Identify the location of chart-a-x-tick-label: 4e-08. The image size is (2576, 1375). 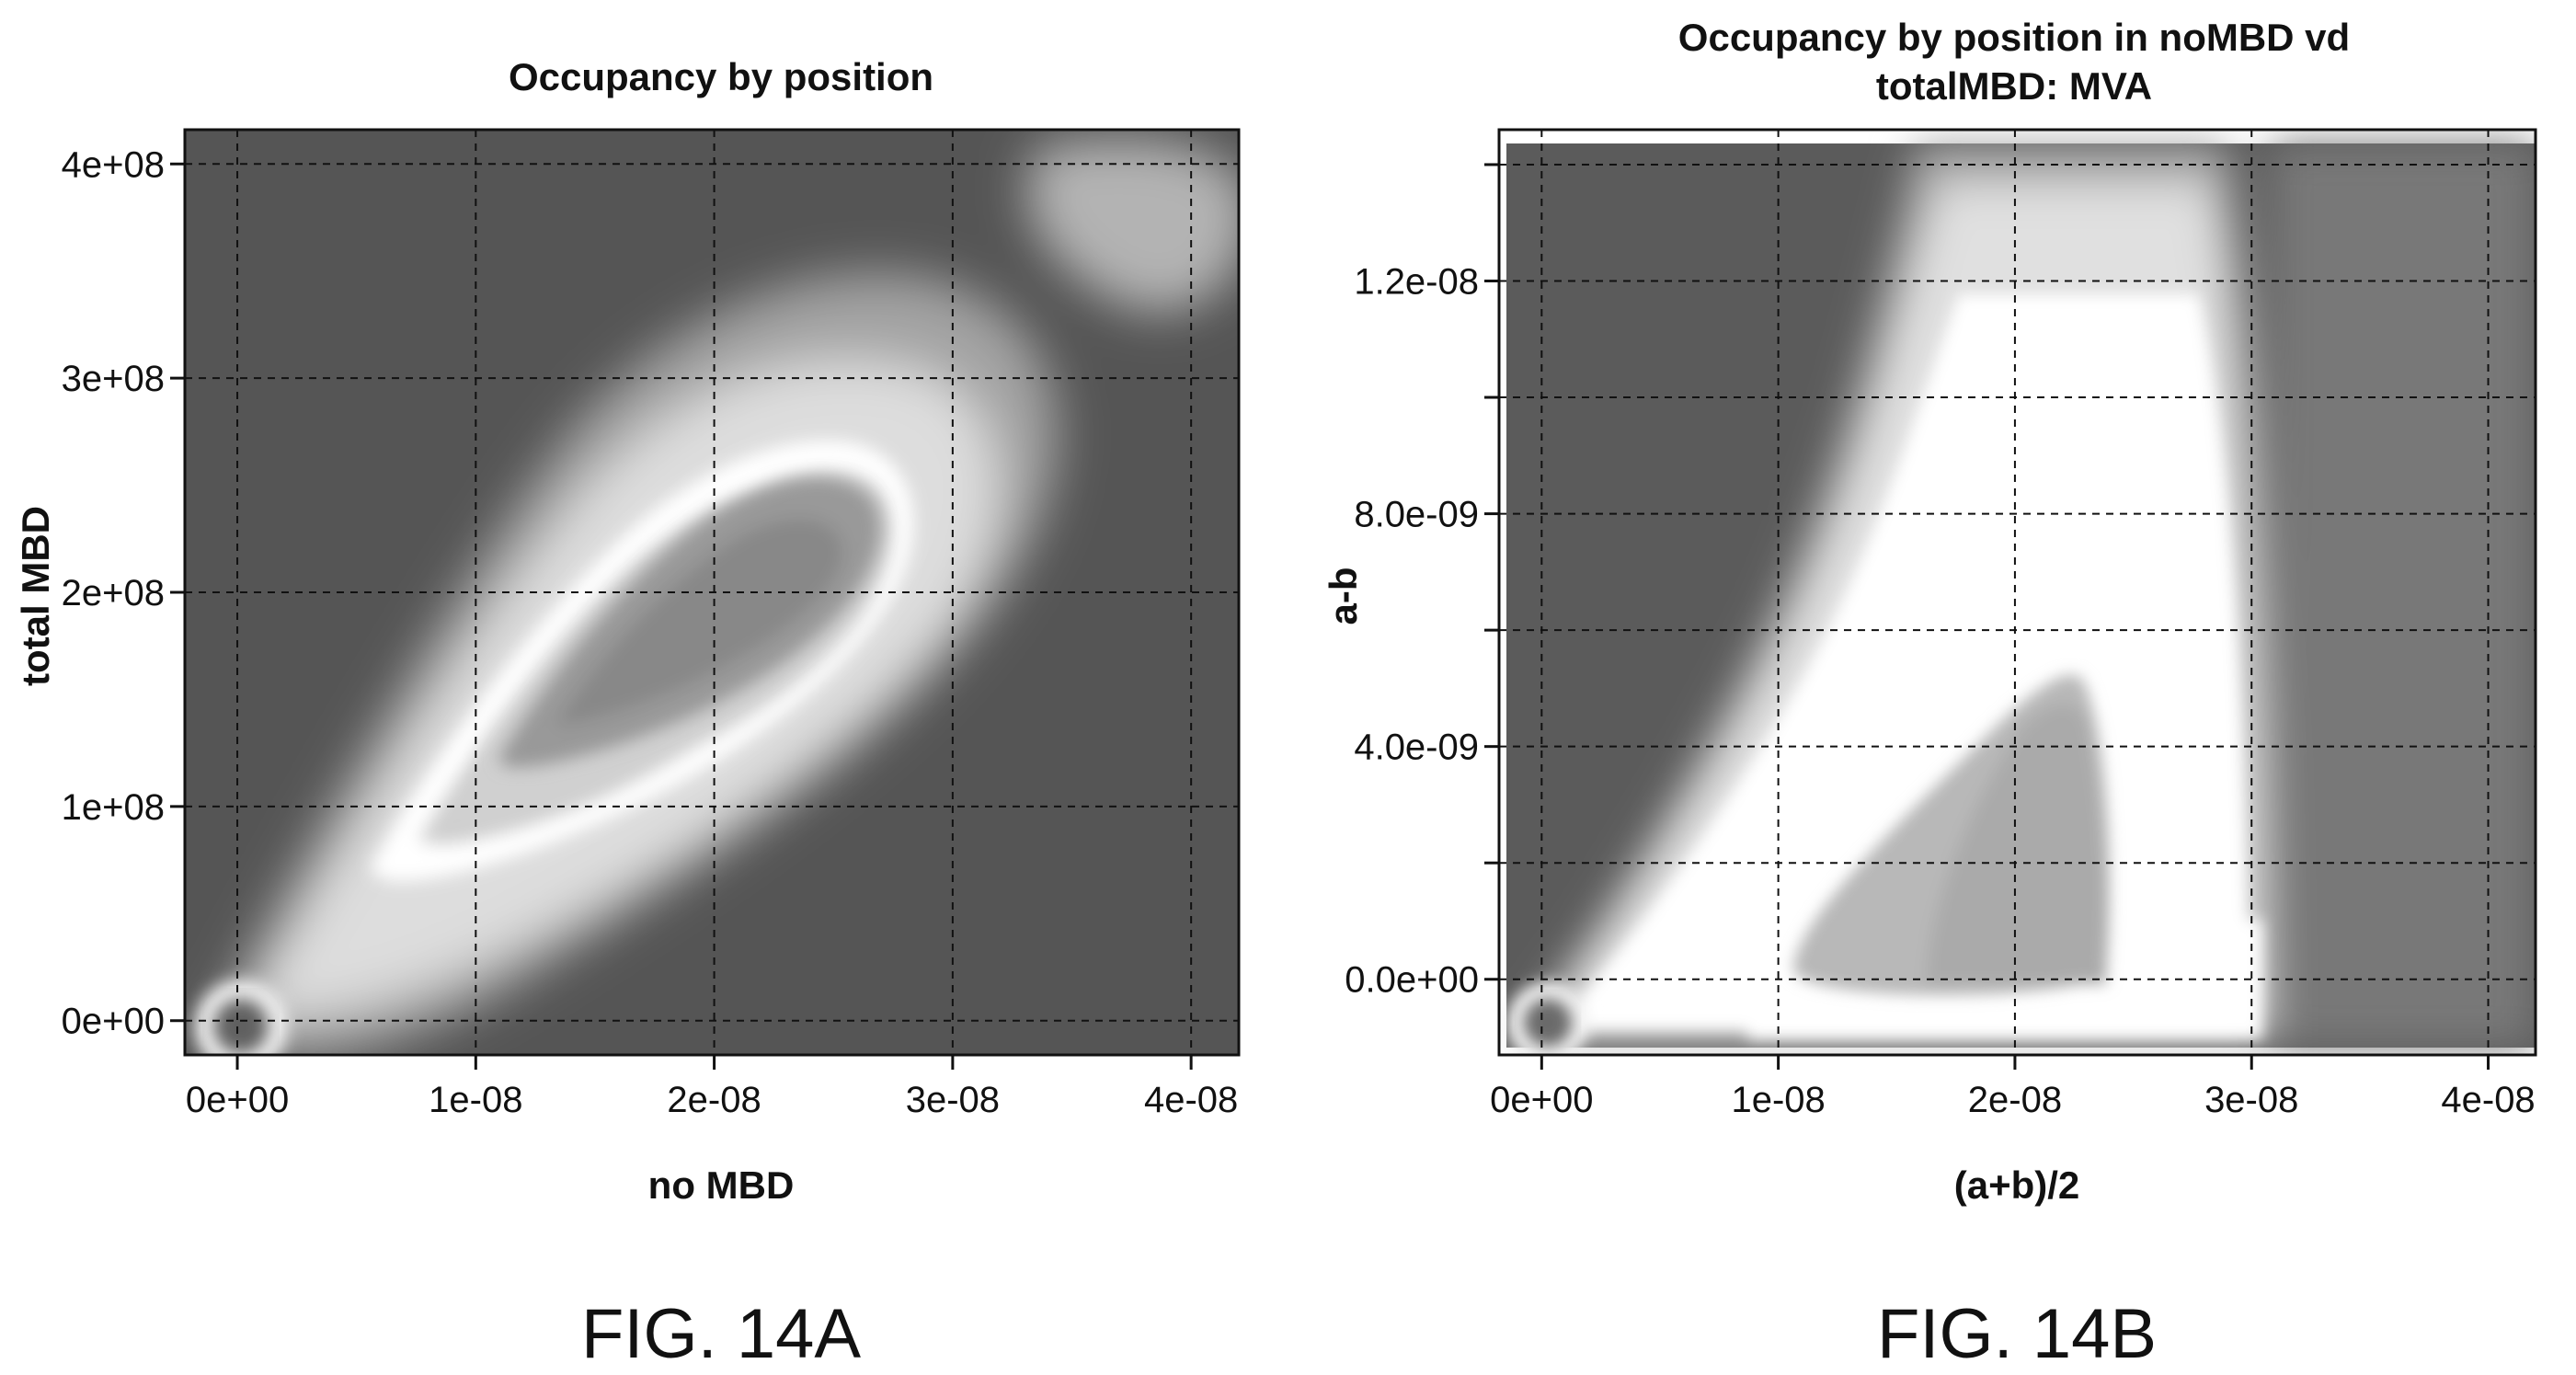
(1191, 1100).